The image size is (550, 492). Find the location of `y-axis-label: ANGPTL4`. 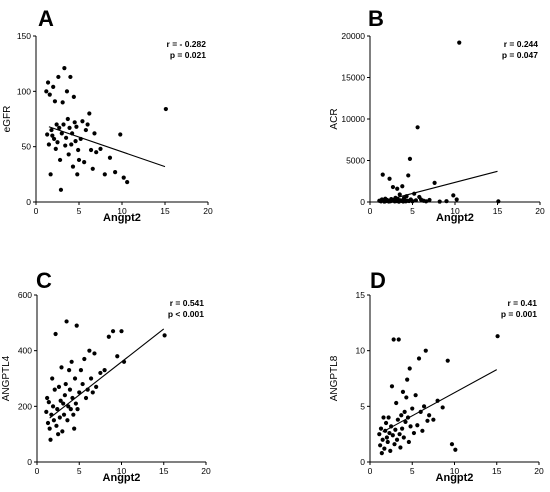

y-axis-label: ANGPTL4 is located at coordinates (6, 378).